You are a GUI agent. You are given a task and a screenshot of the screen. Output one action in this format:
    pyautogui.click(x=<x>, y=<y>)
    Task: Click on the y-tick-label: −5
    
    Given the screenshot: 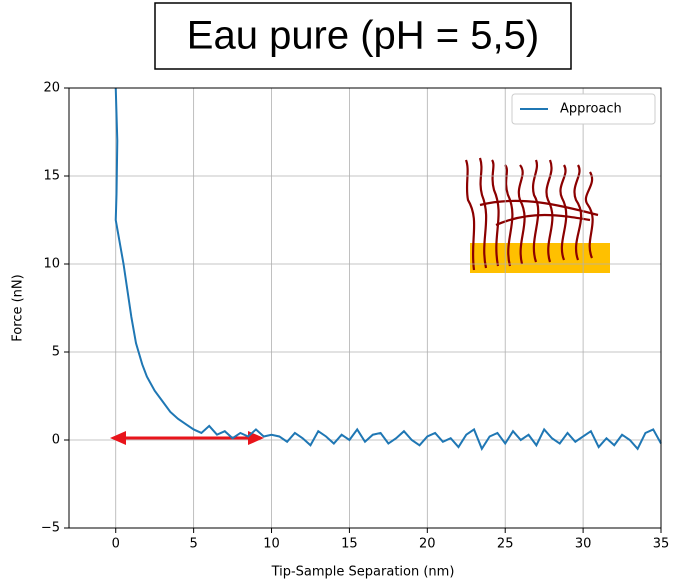 What is the action you would take?
    pyautogui.click(x=50, y=528)
    